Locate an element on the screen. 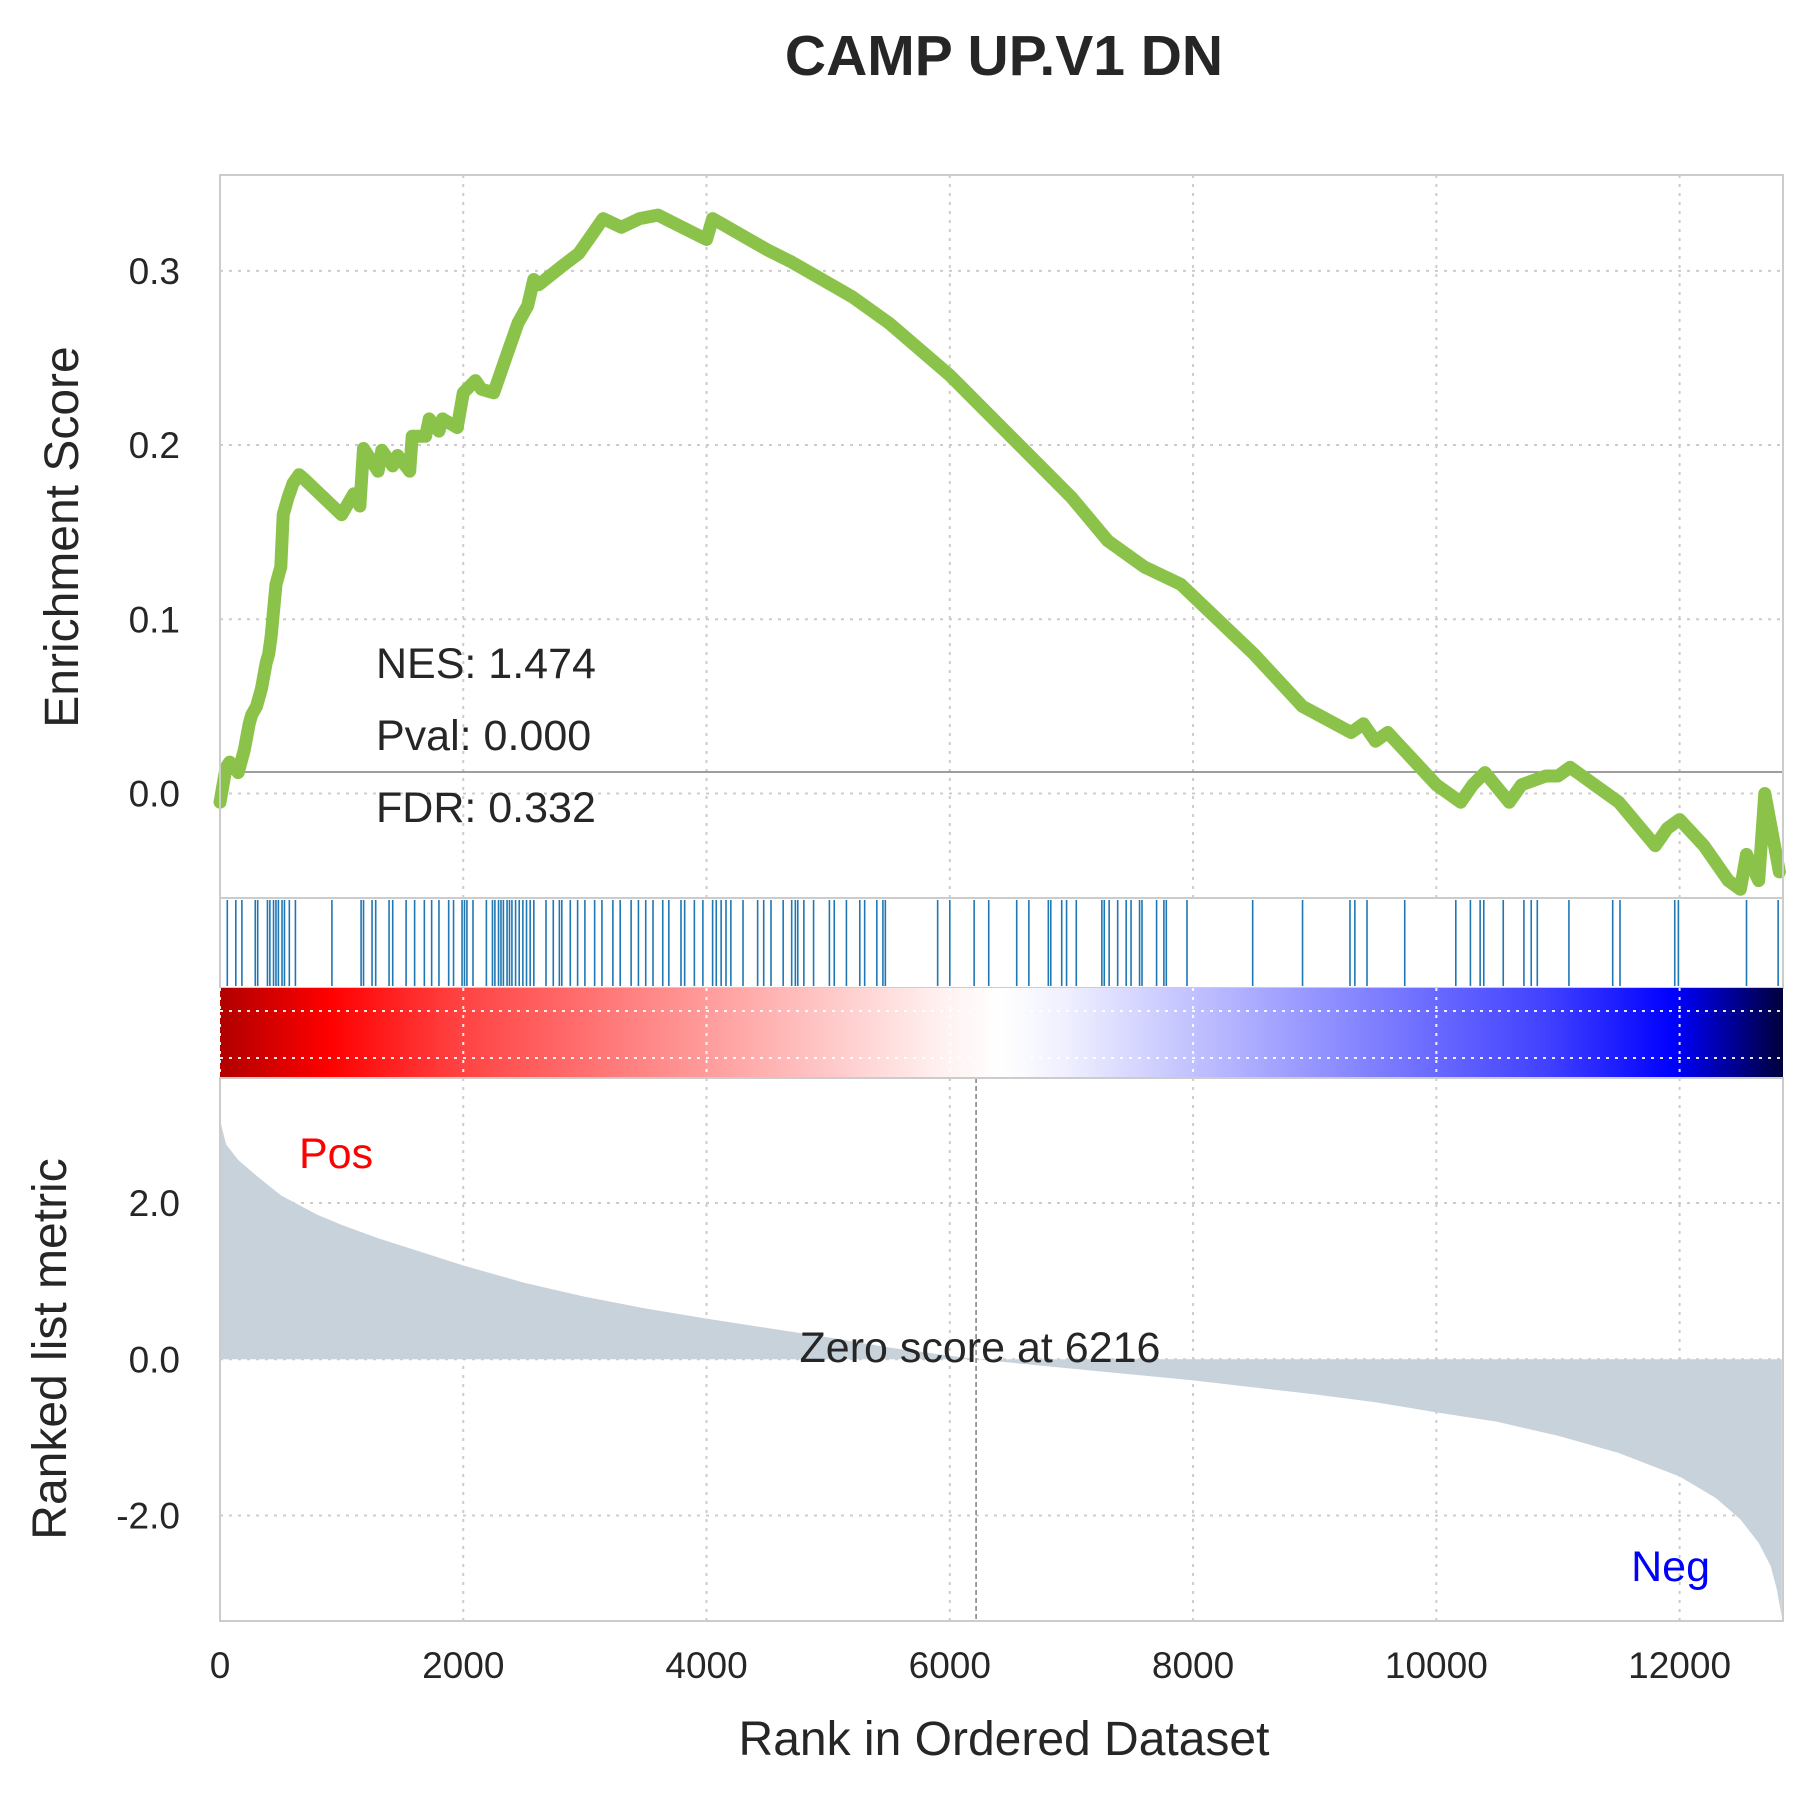 This screenshot has width=1809, height=1797. rank-color-band is located at coordinates (1001, 1033).